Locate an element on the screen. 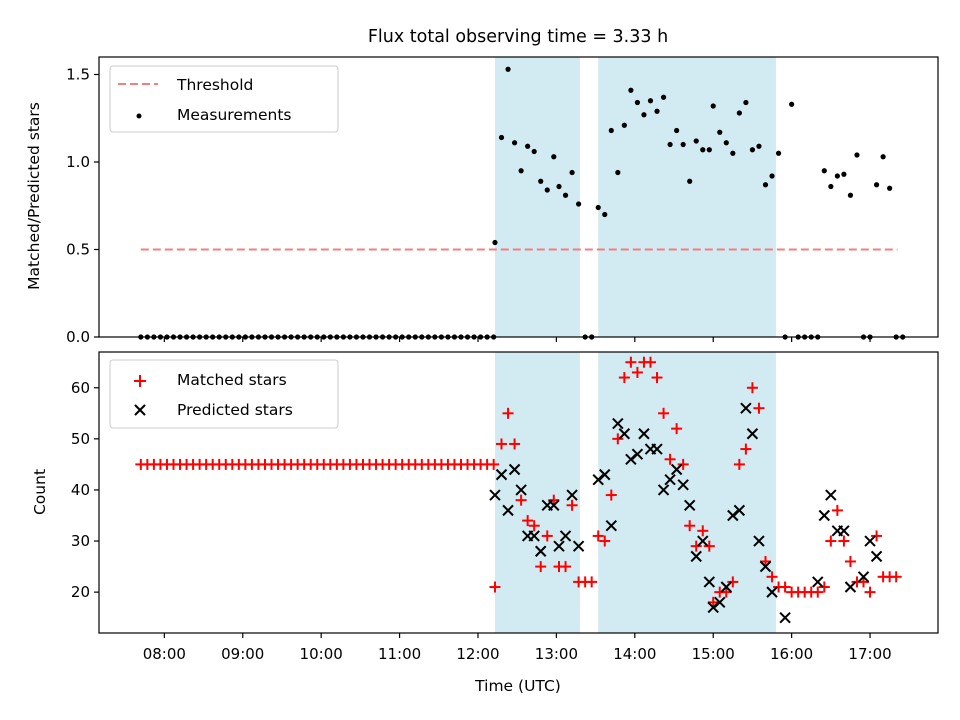 The width and height of the screenshot is (960, 720). bottom-y-tick-label: 20 is located at coordinates (80, 592).